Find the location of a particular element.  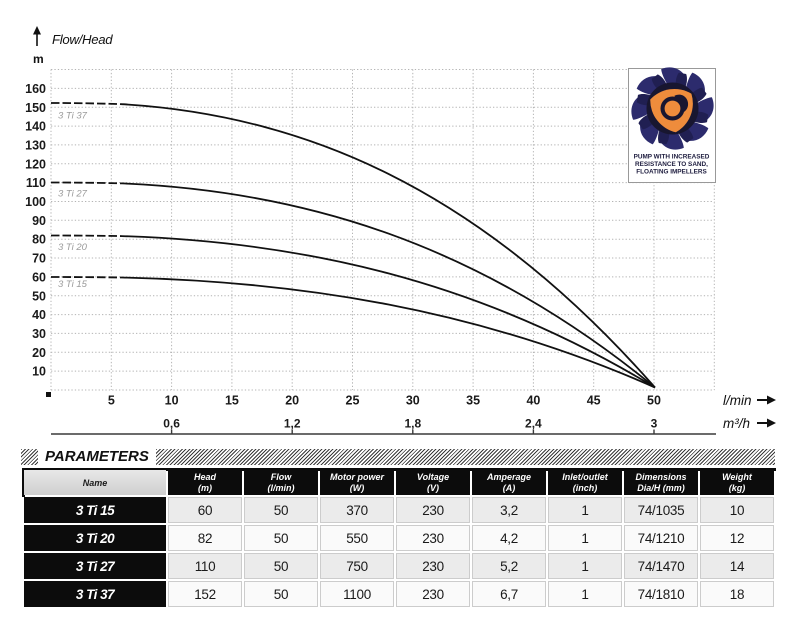

svg-text: 90 is located at coordinates (39, 221).